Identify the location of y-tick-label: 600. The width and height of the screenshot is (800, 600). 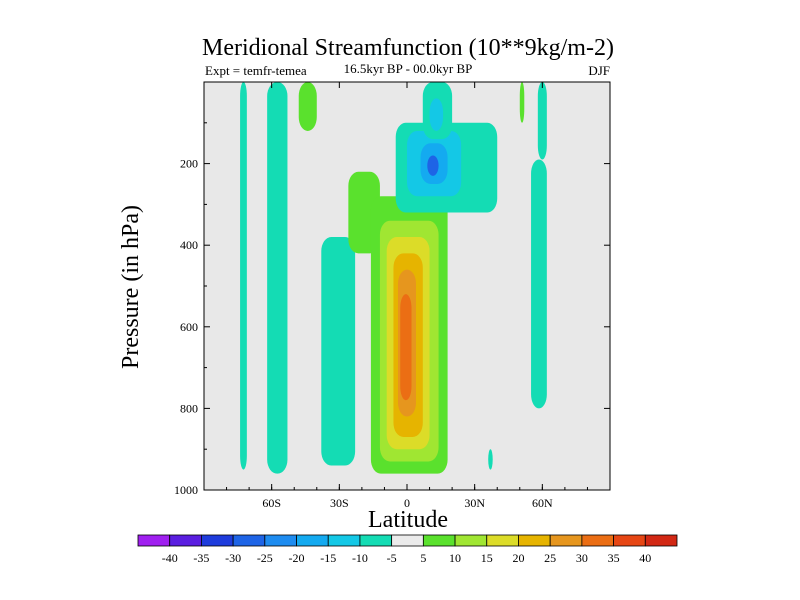
(189, 327).